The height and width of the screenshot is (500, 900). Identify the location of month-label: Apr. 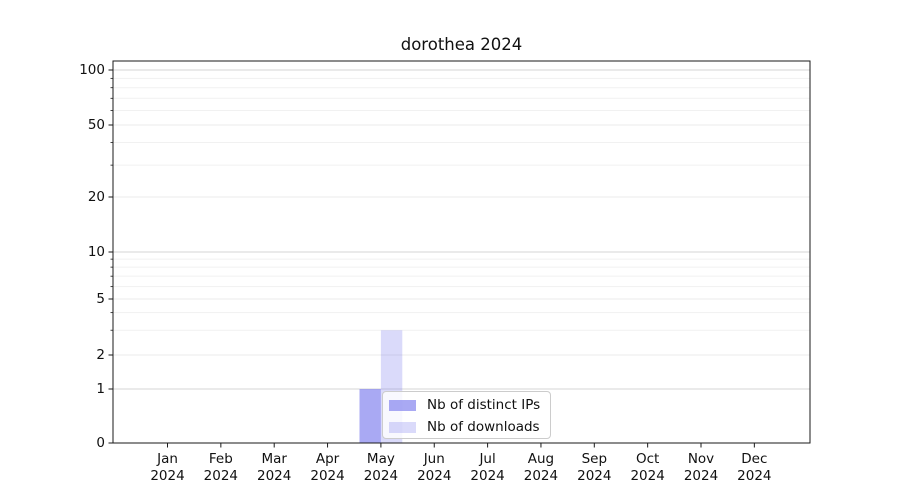
(327, 459).